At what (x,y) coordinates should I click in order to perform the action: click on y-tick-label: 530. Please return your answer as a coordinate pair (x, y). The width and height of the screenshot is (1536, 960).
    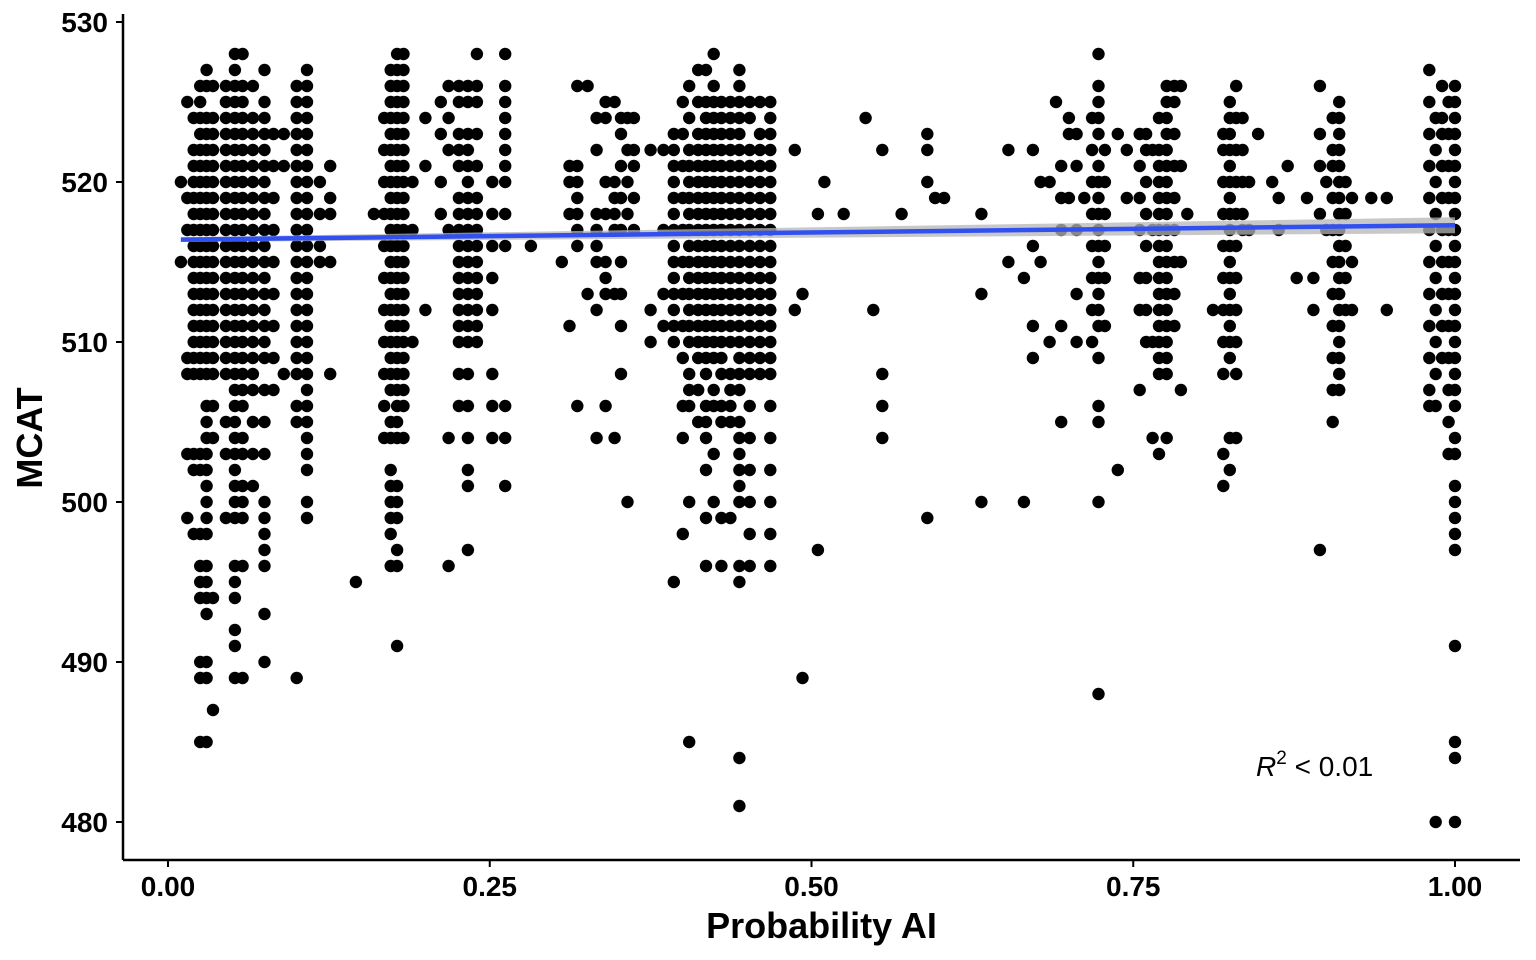
    Looking at the image, I should click on (84, 22).